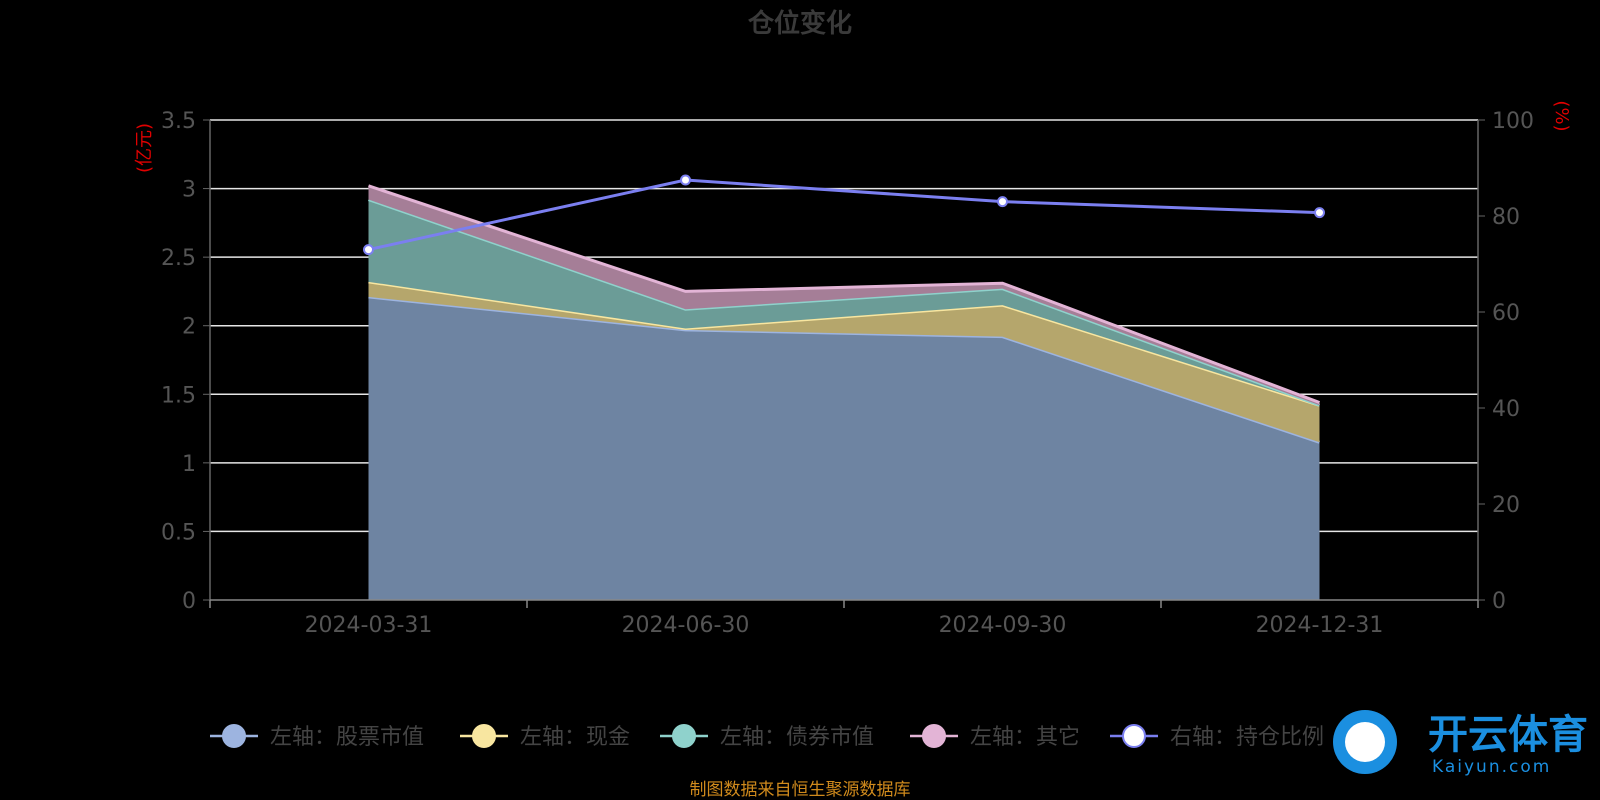 Image resolution: width=1600 pixels, height=800 pixels. Describe the element at coordinates (1508, 735) in the screenshot. I see `watermark-brand: 开云体育` at that location.